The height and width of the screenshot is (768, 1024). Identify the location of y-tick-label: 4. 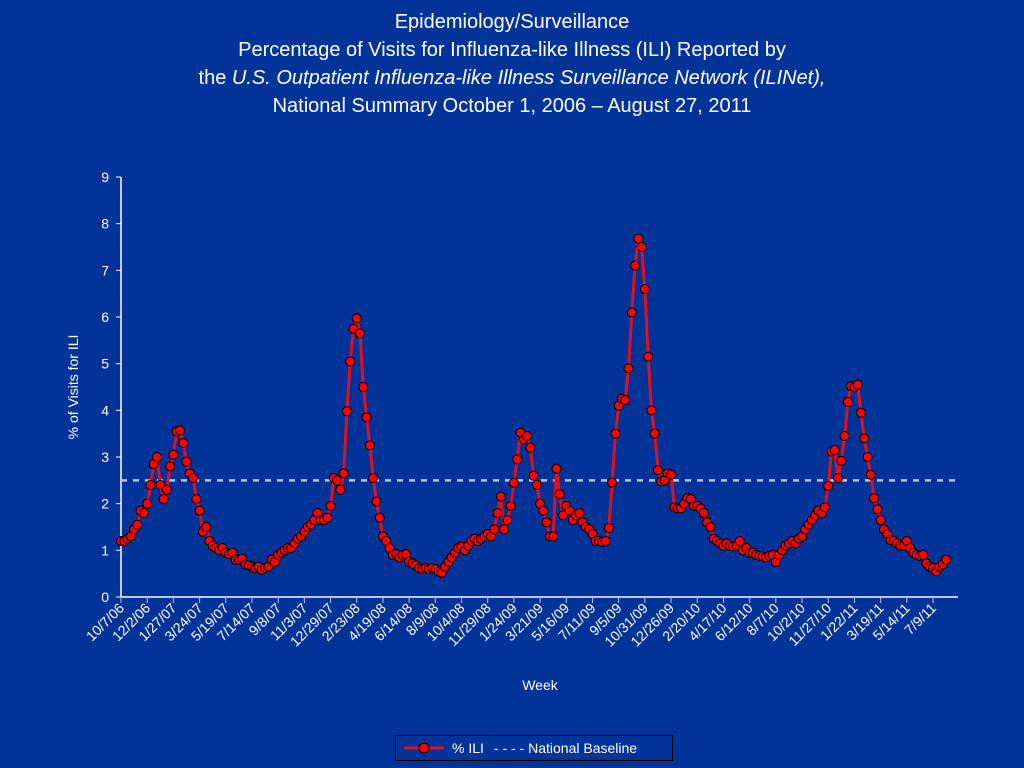
(105, 410).